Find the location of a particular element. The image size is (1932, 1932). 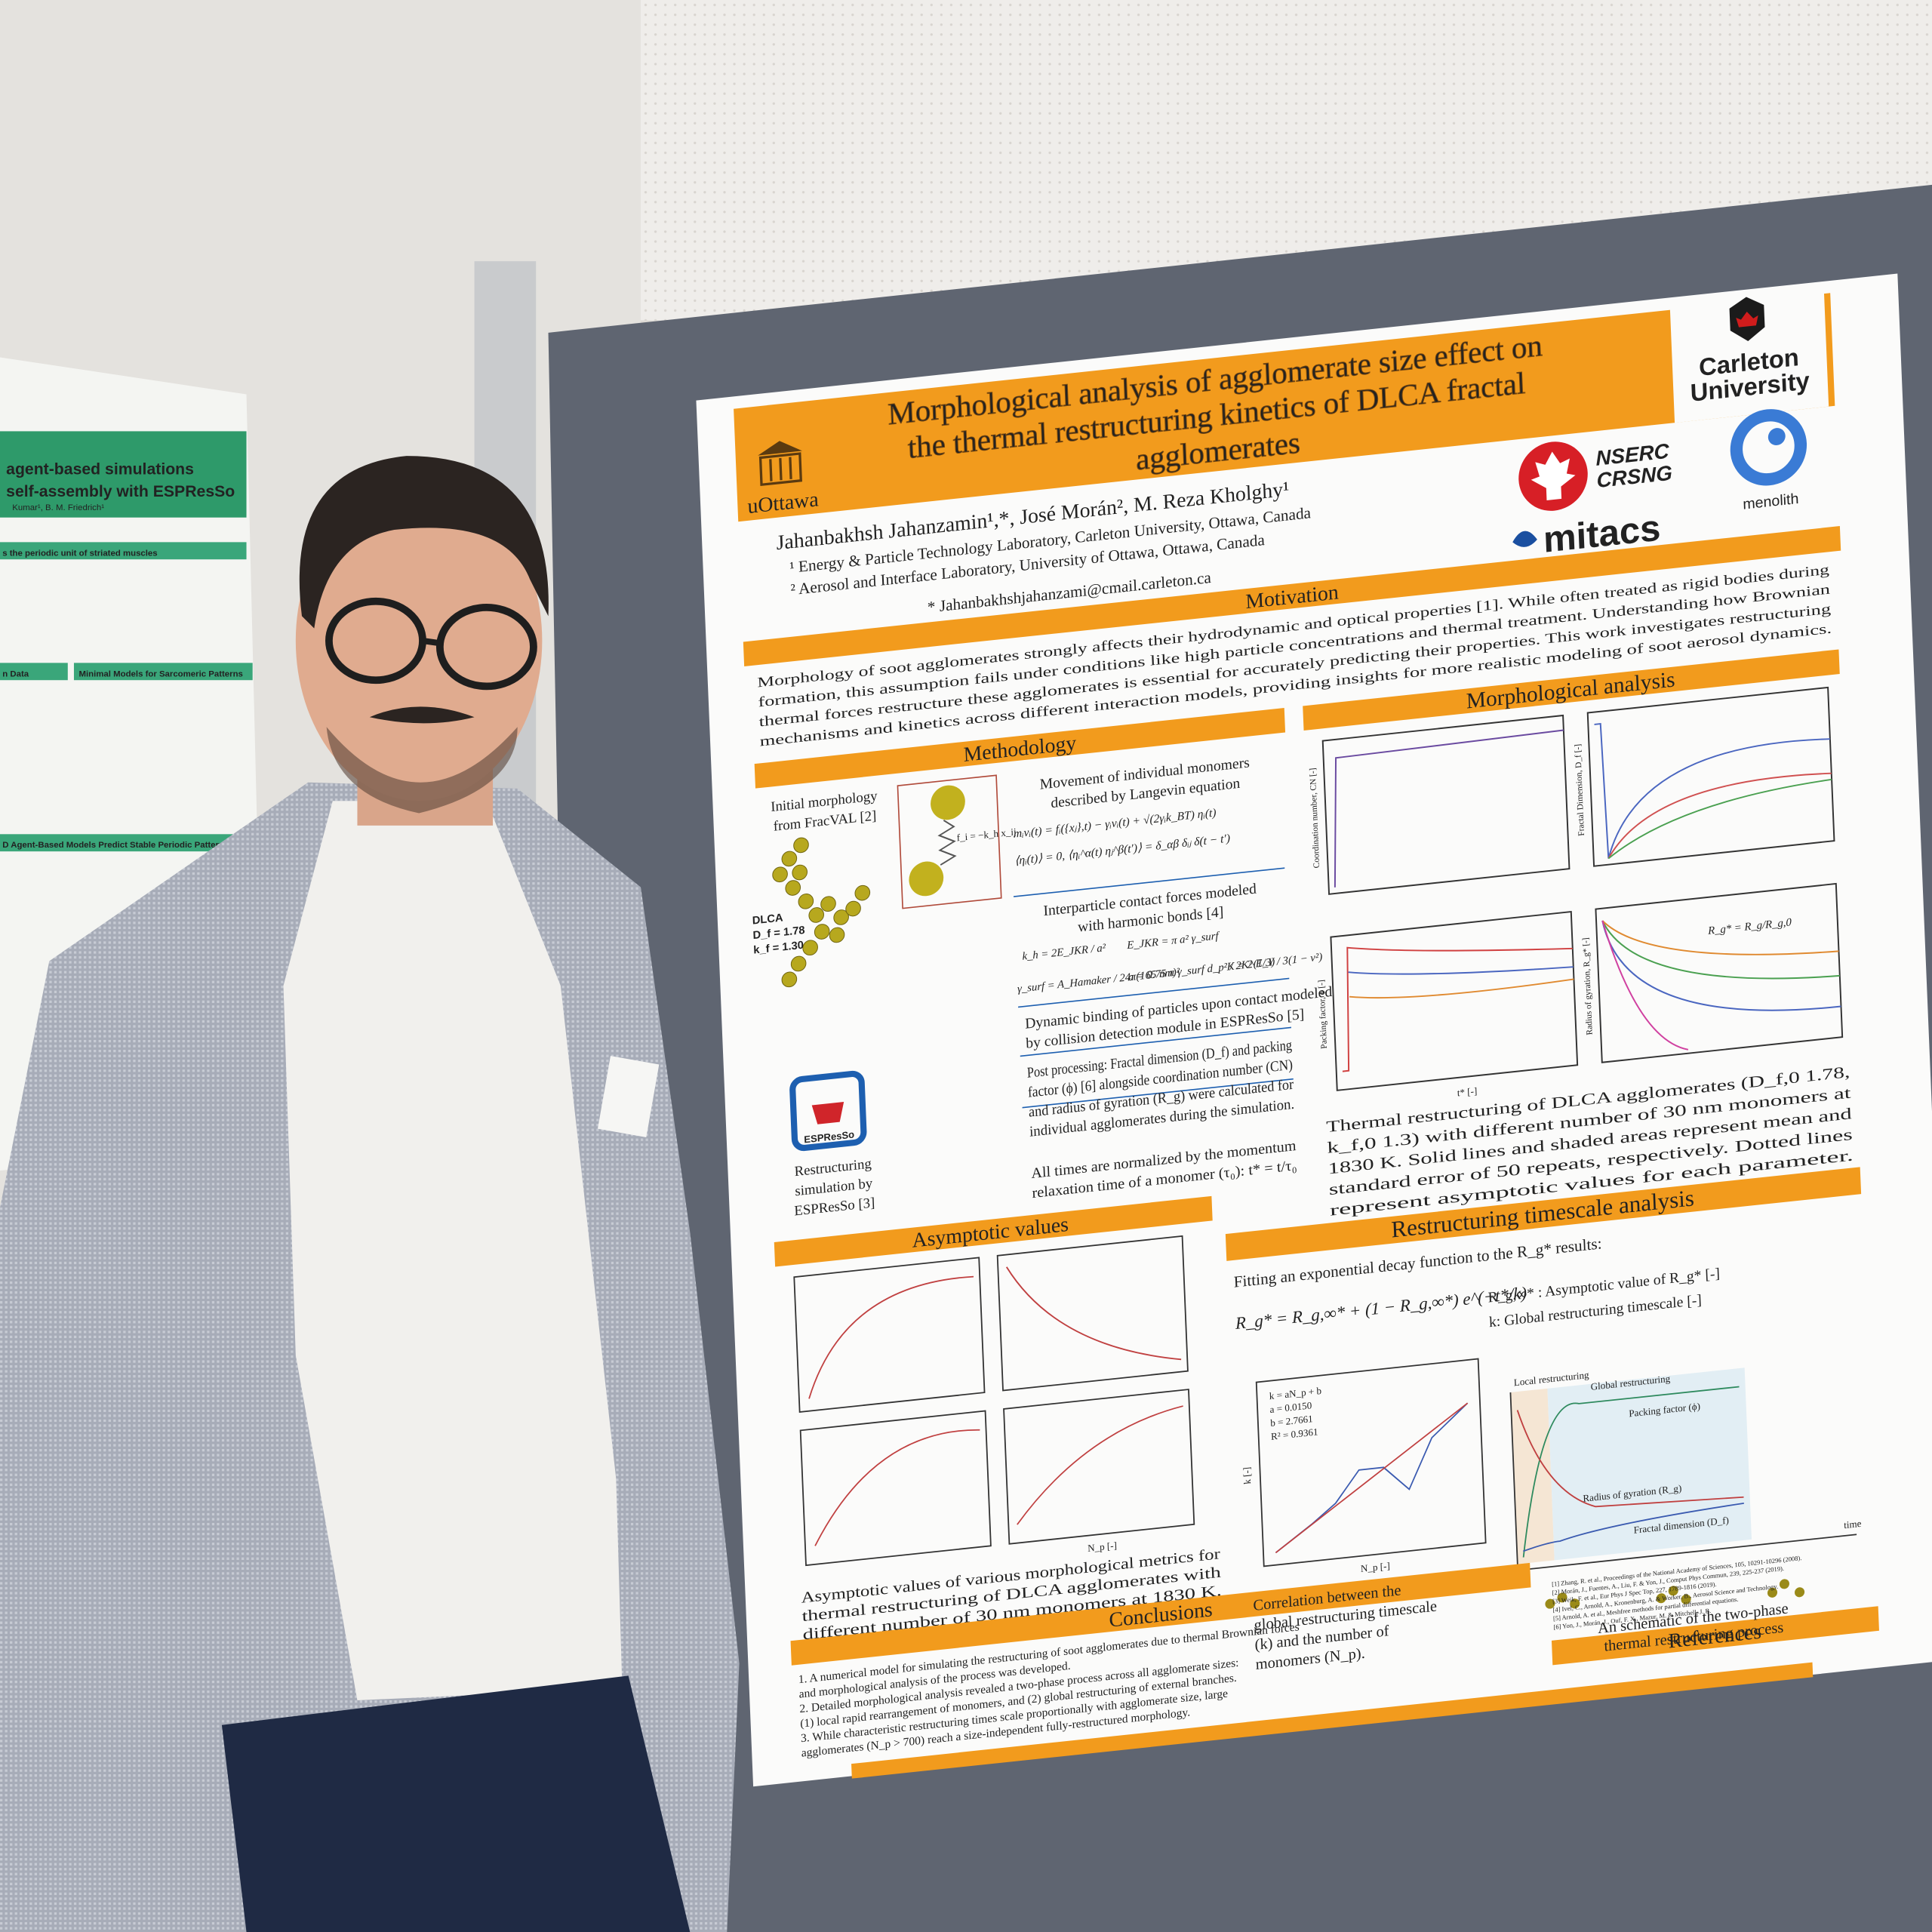

axis-label: Radius of gyration, R_g* [-] is located at coordinates (1588, 986).